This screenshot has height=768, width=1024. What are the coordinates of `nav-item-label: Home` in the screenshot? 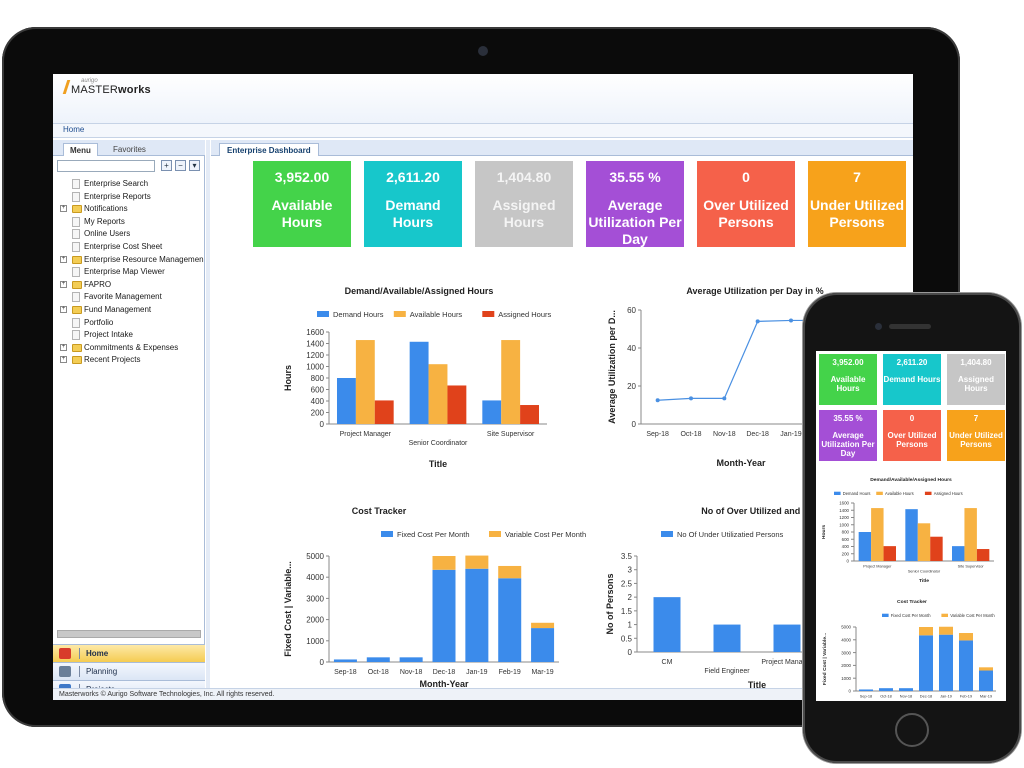 It's located at (97, 653).